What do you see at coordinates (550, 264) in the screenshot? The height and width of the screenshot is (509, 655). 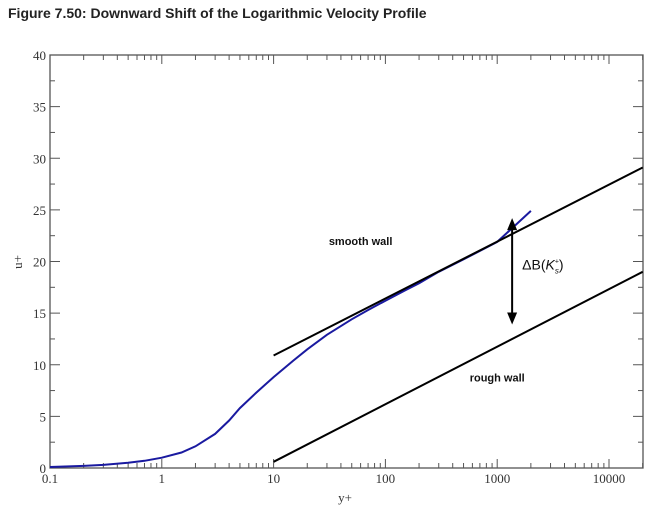 I see `delta-b-var: K` at bounding box center [550, 264].